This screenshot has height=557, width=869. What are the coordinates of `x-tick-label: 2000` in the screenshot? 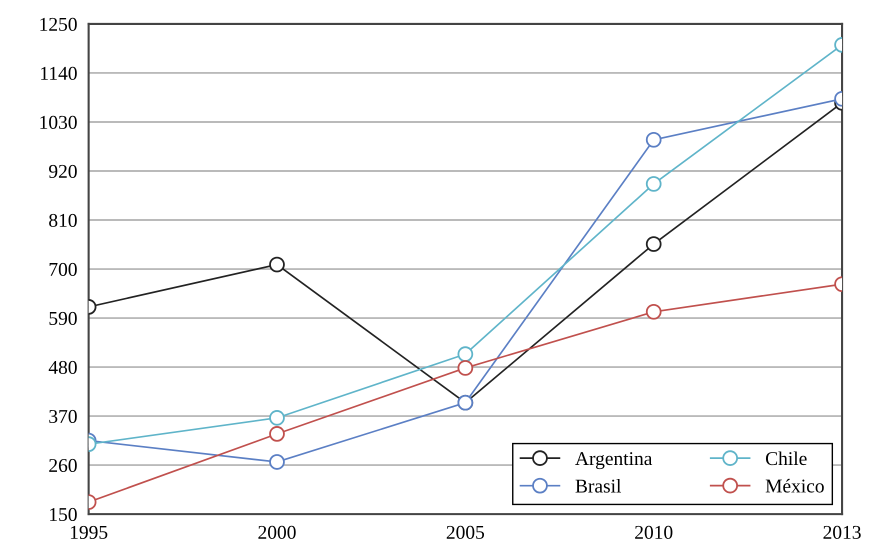 It's located at (277, 532).